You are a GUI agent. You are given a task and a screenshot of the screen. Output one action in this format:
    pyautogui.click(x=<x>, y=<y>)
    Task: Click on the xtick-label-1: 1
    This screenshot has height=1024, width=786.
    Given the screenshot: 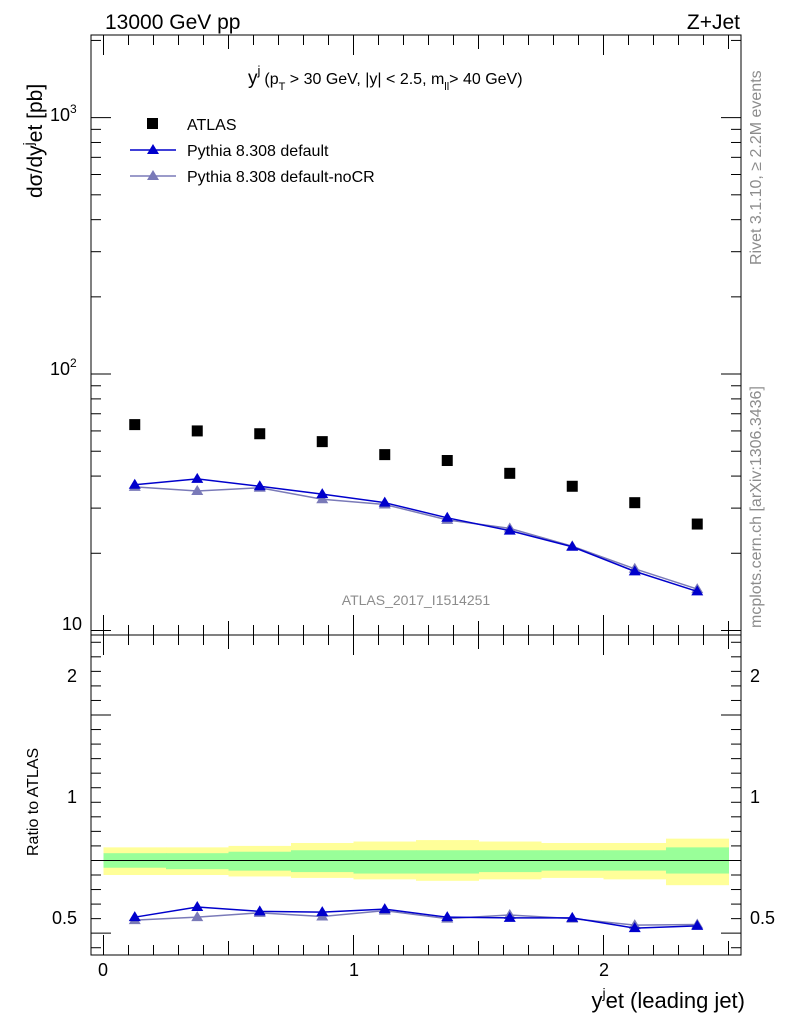 What is the action you would take?
    pyautogui.click(x=354, y=970)
    